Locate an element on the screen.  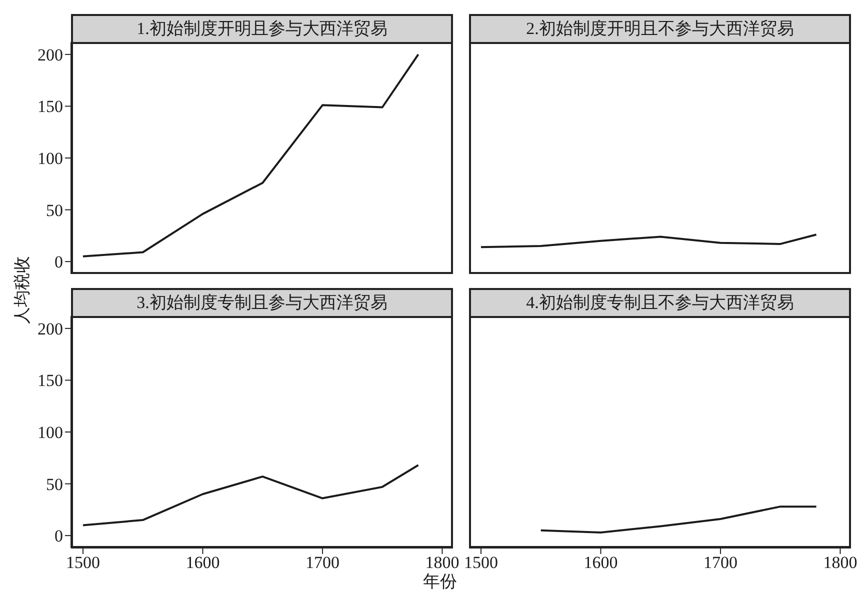
panel-header: 1.初始制度开明且参与大西洋贸易 is located at coordinates (262, 29).